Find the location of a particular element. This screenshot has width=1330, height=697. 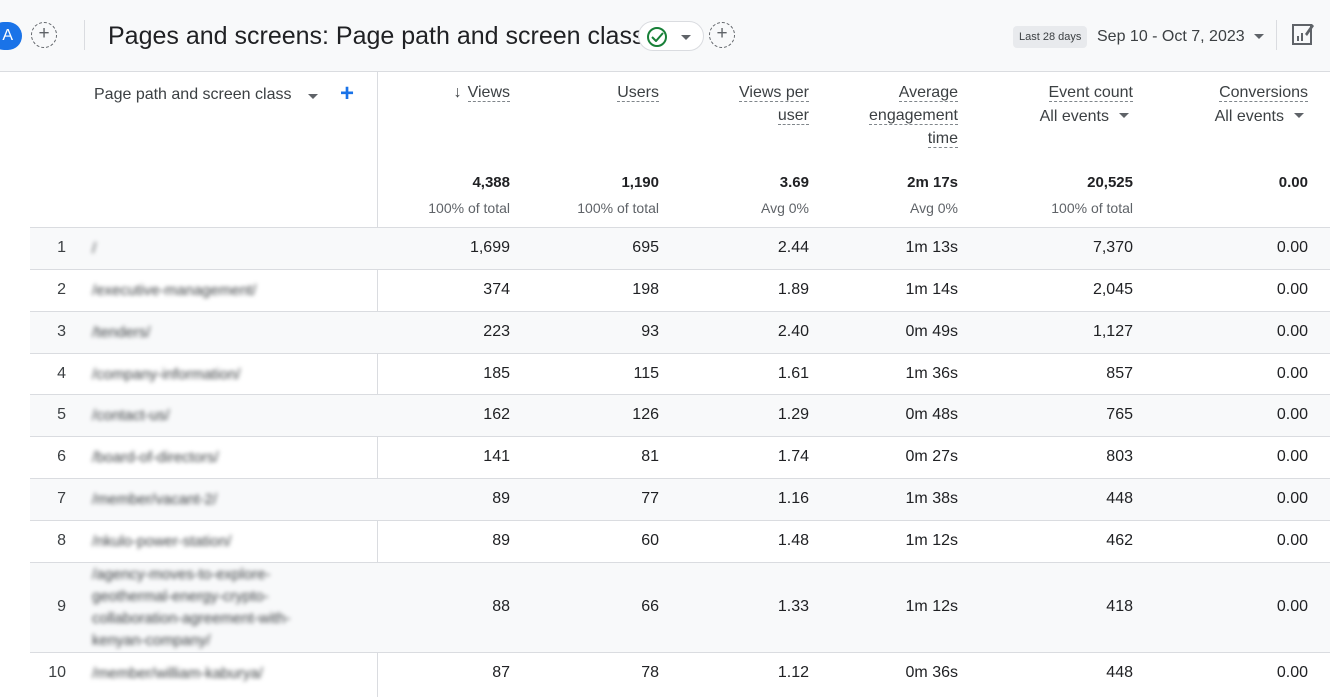

table-row: 7/member/vacant-2/89 77 1.16 1m 38s 448 0.00 is located at coordinates (680, 499).